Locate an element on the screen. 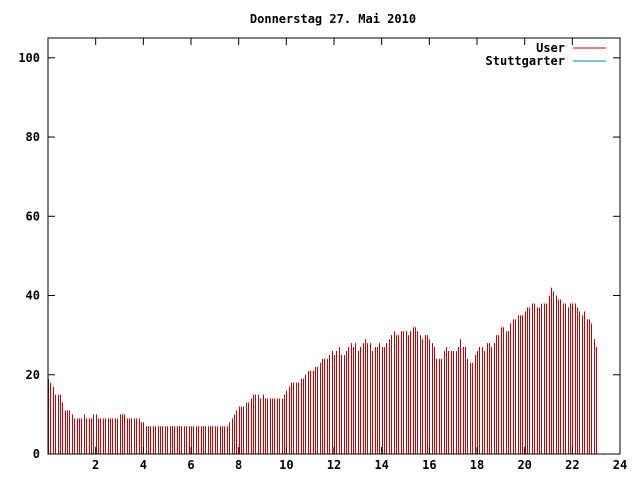  legend: User Stuttgarter is located at coordinates (546, 54).